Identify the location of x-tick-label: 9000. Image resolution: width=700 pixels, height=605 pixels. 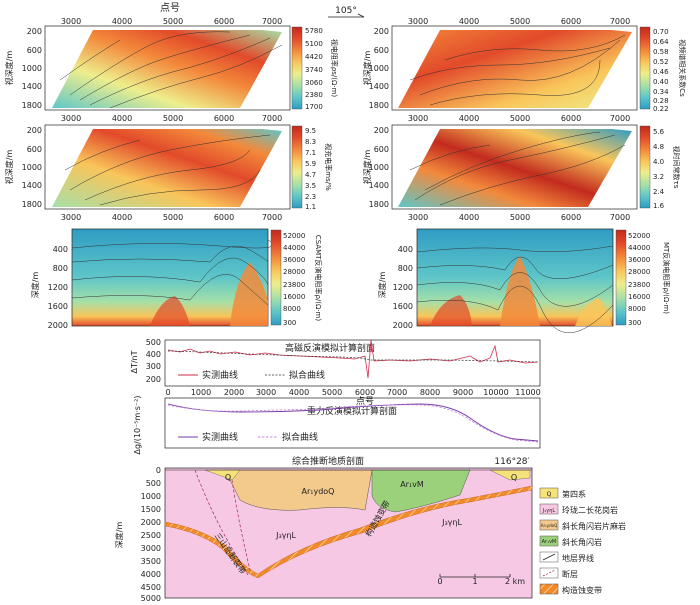
(463, 392).